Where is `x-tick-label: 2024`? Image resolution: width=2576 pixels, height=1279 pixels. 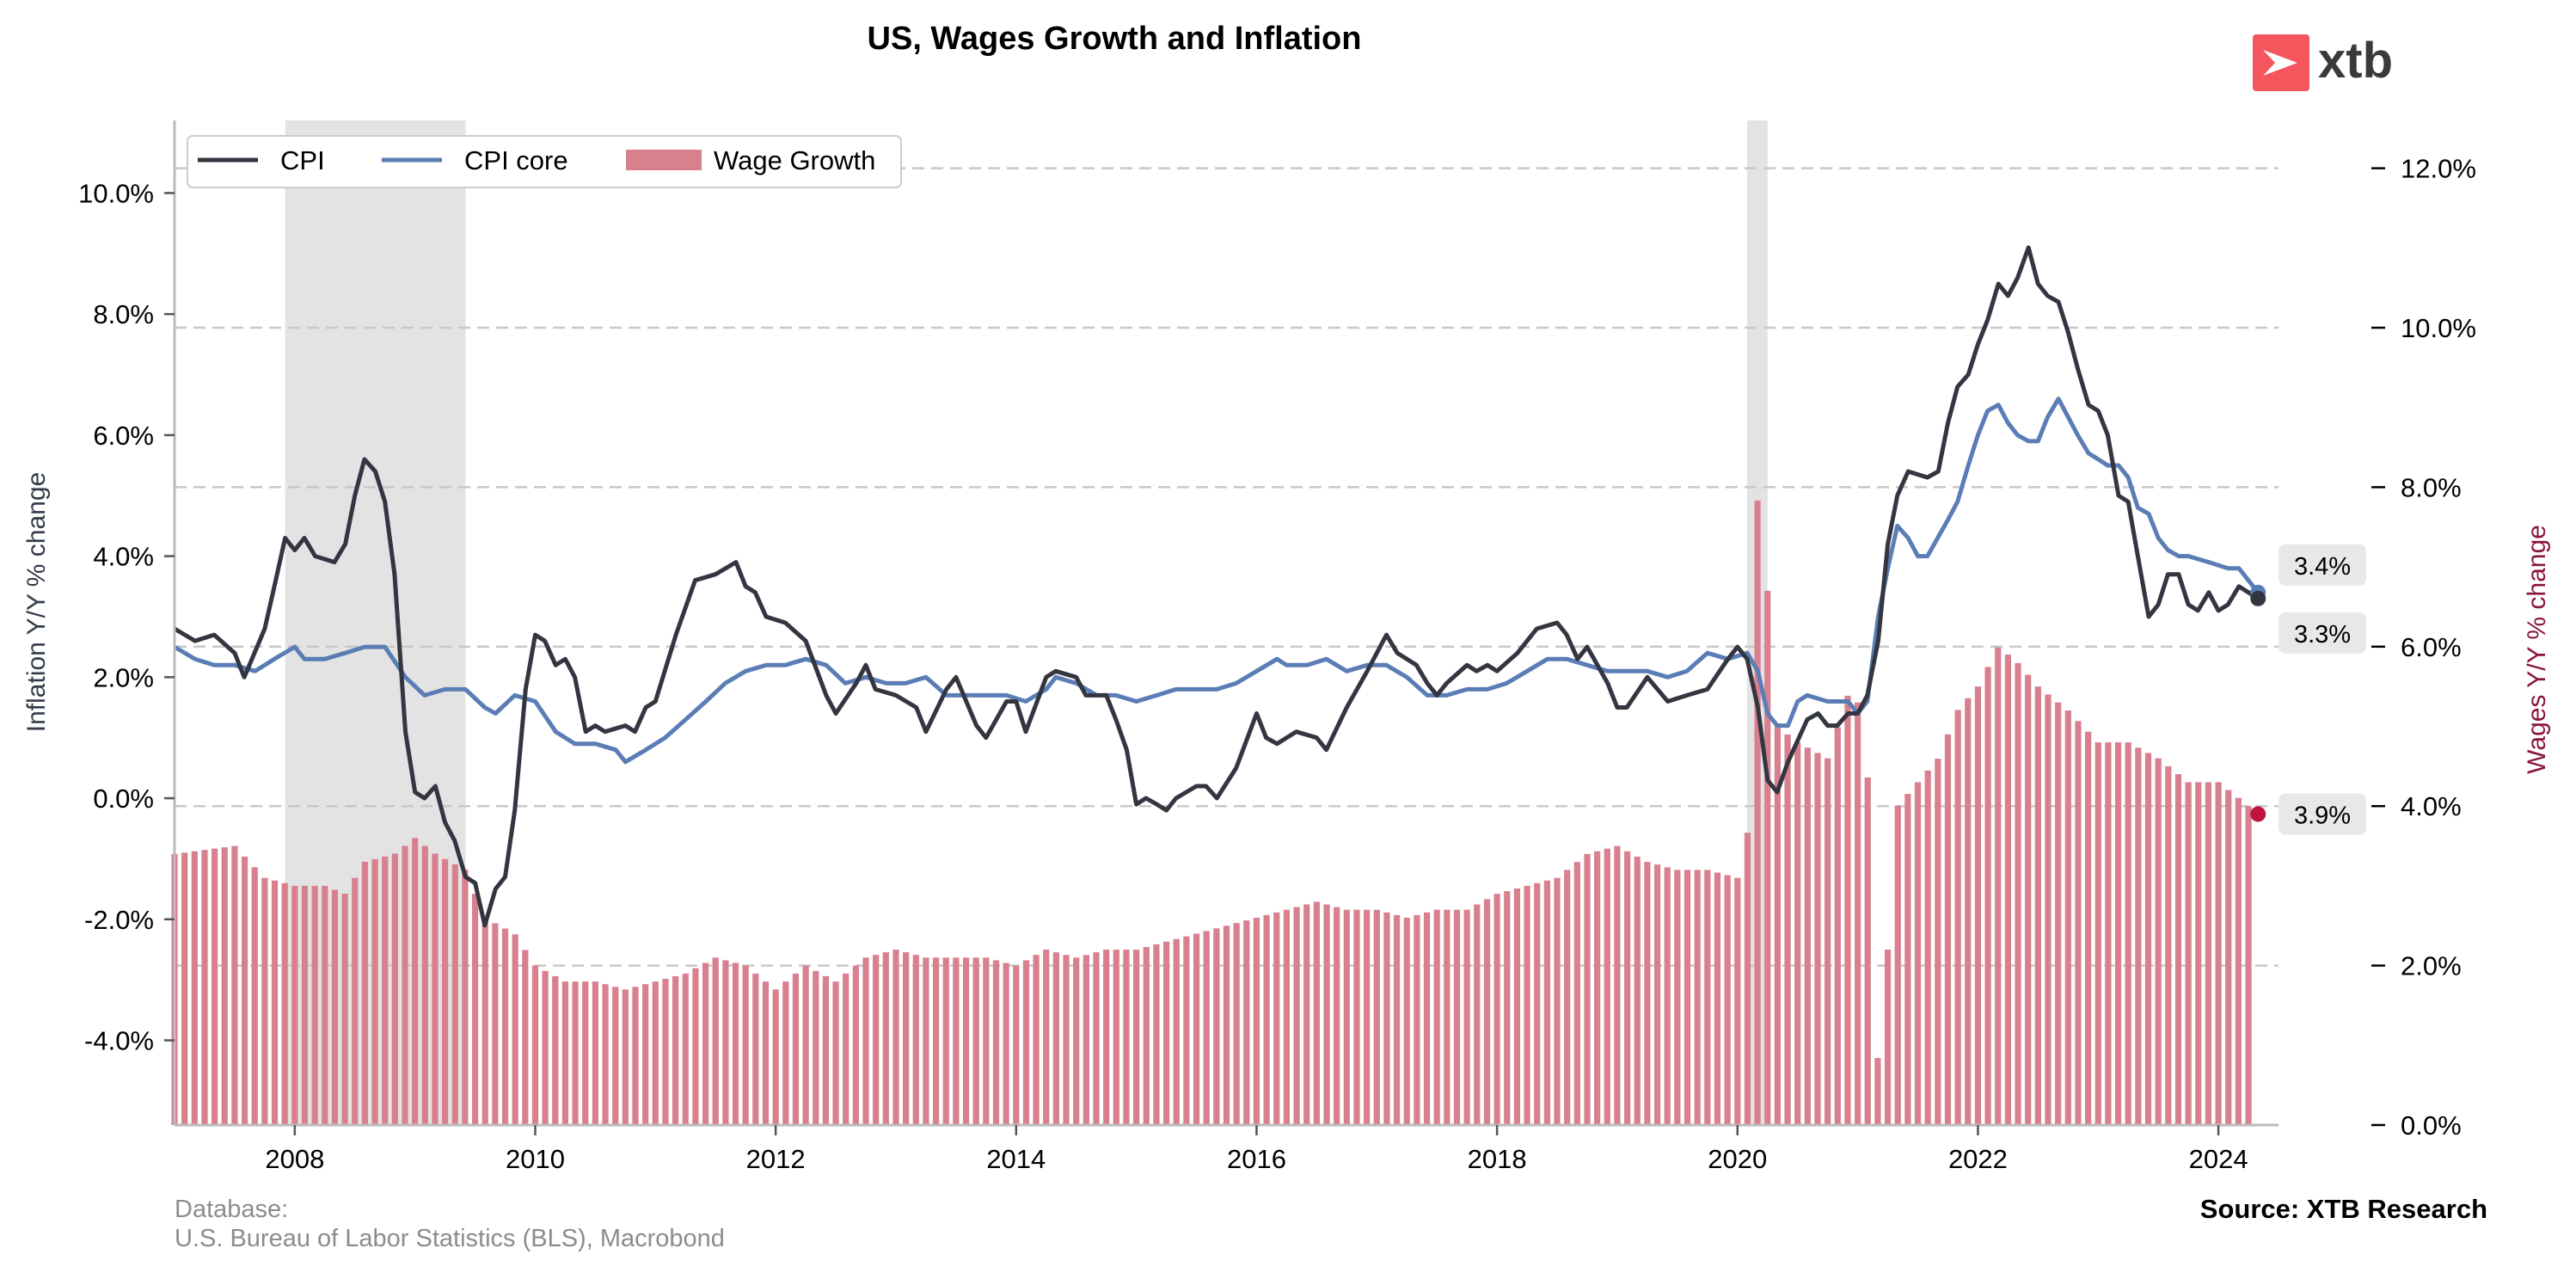 x-tick-label: 2024 is located at coordinates (2219, 1159).